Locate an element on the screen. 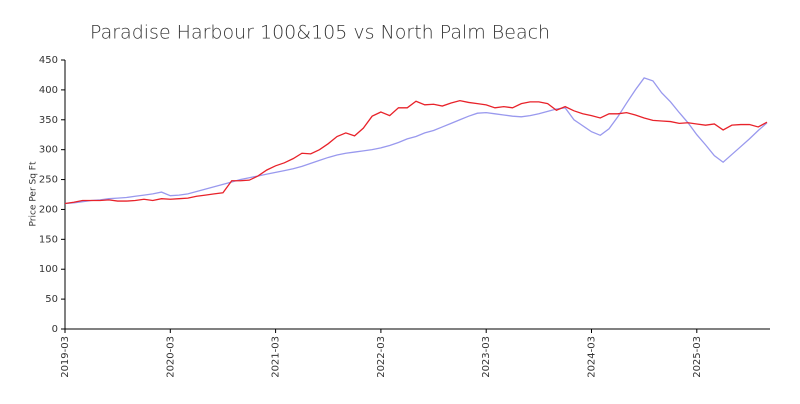 The image size is (800, 404). x-tick-label: 2020-03 is located at coordinates (170, 357).